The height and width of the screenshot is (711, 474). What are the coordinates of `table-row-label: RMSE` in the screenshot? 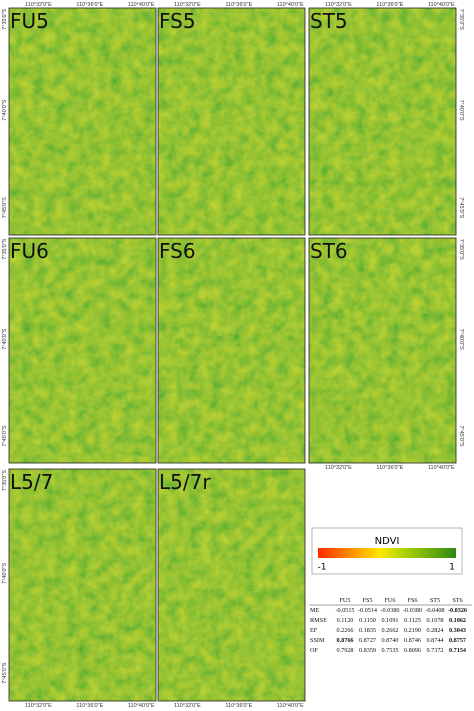 It's located at (318, 620).